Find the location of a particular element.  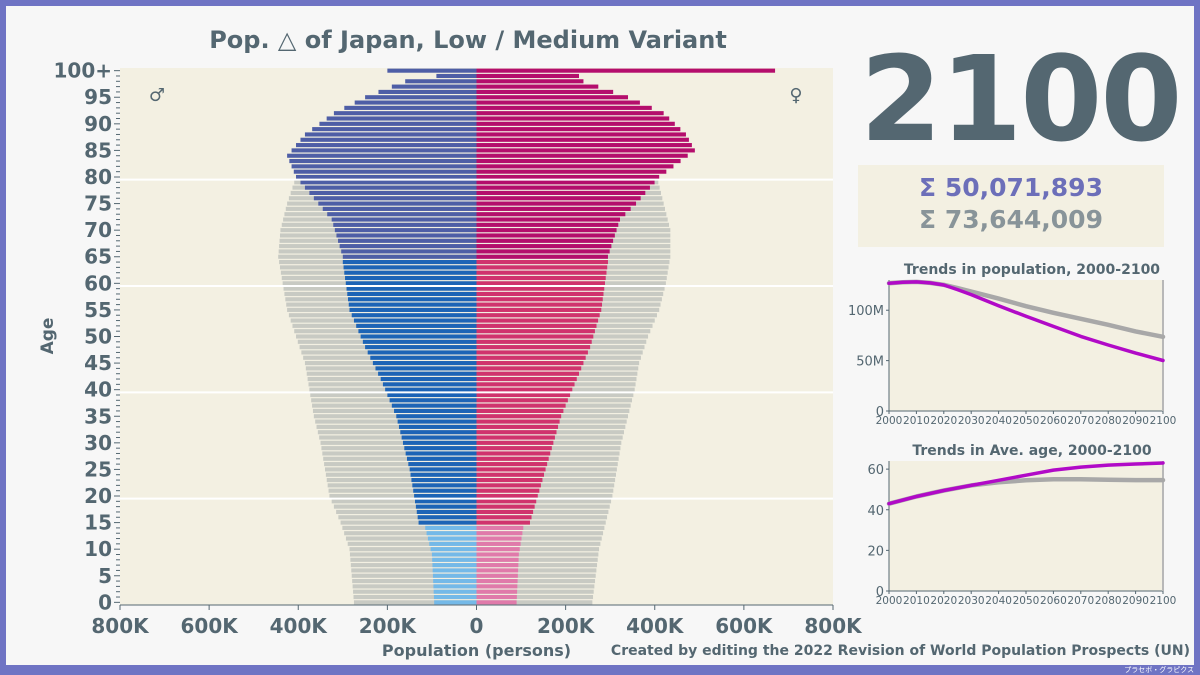

trend-x-tick-label: 2070 is located at coordinates (1080, 601).